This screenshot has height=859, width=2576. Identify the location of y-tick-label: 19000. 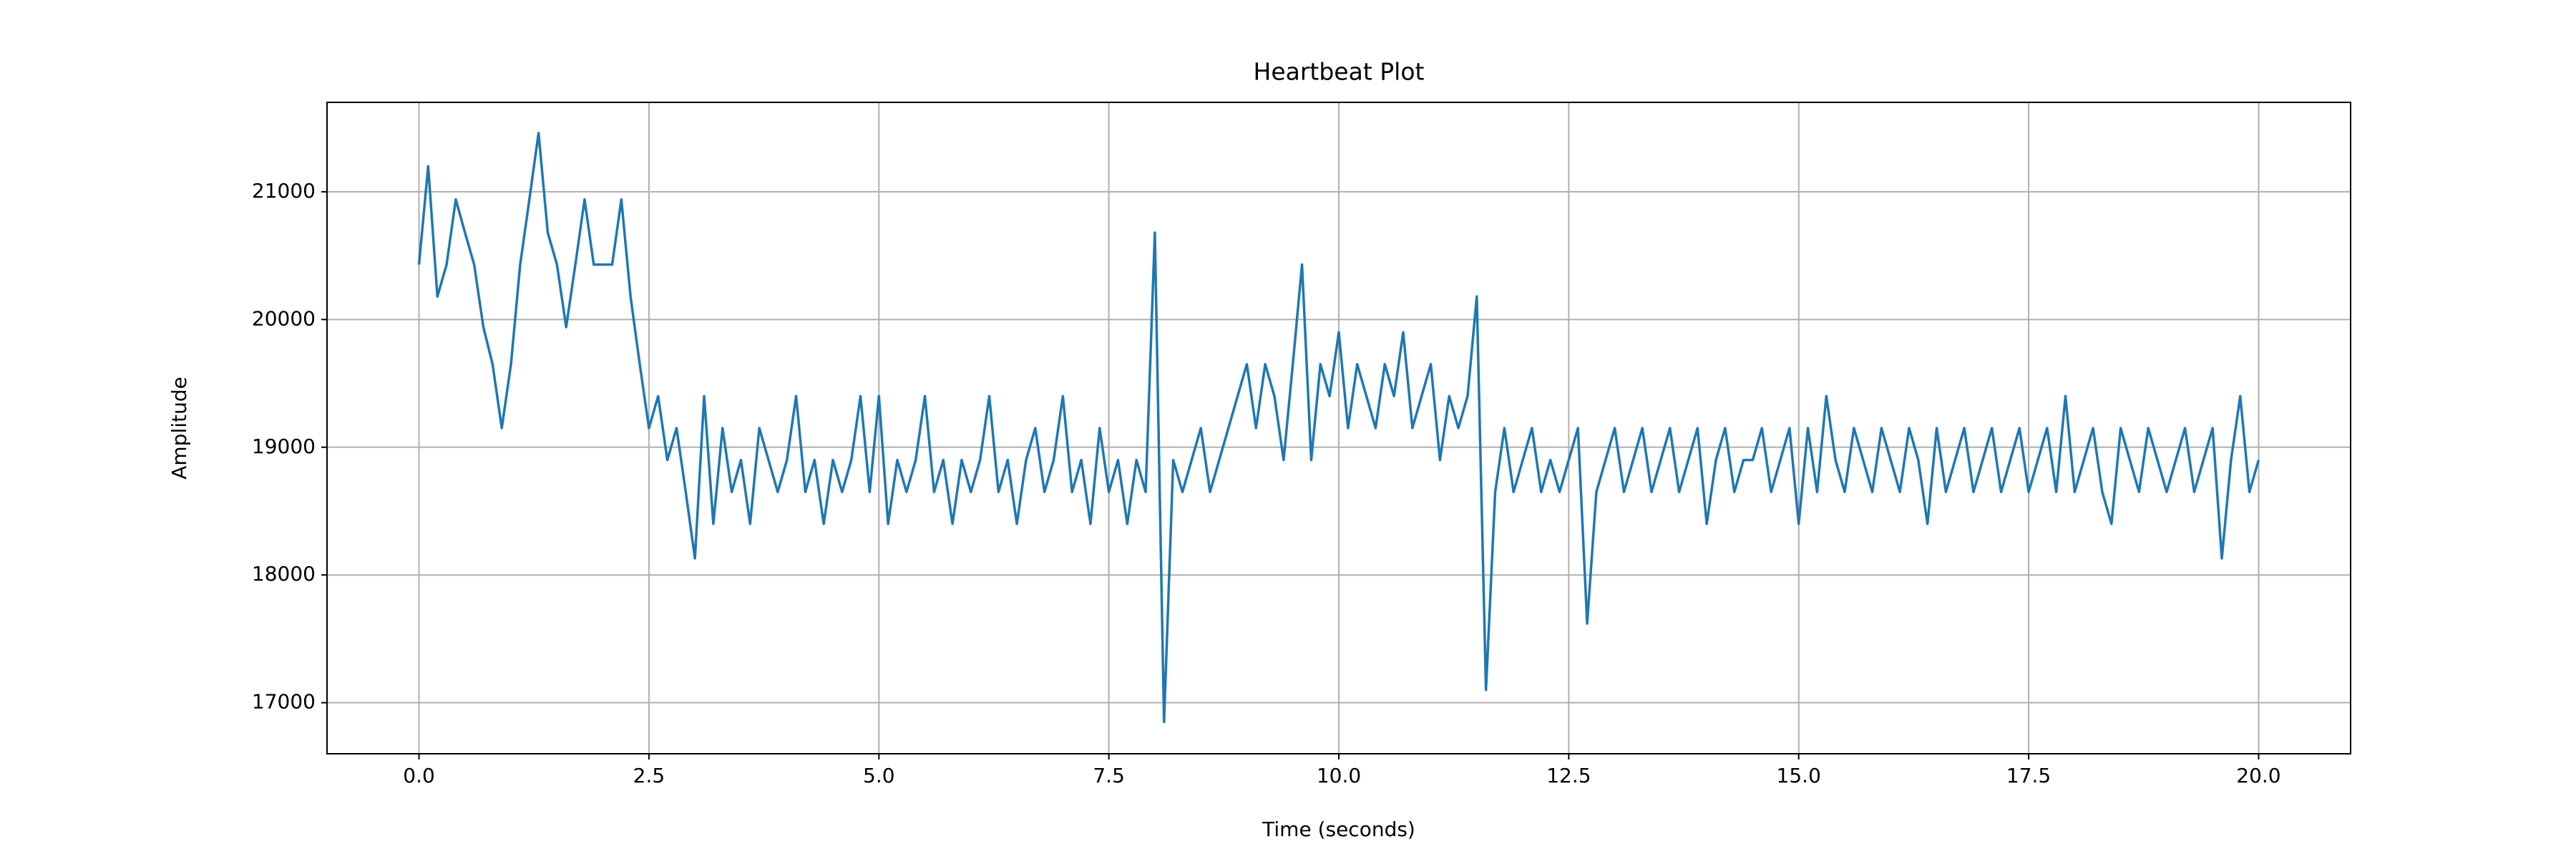
(284, 446).